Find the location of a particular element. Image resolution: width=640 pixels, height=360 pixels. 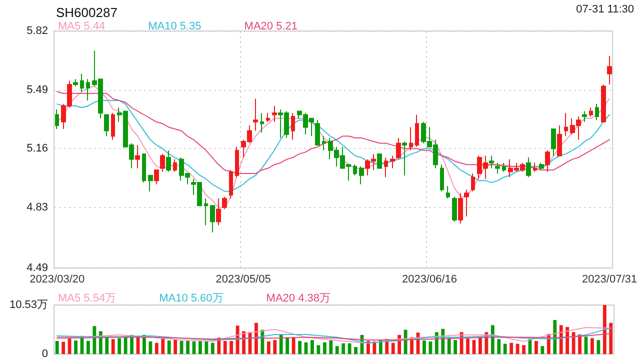

text: MA20 5.21 is located at coordinates (271, 26).